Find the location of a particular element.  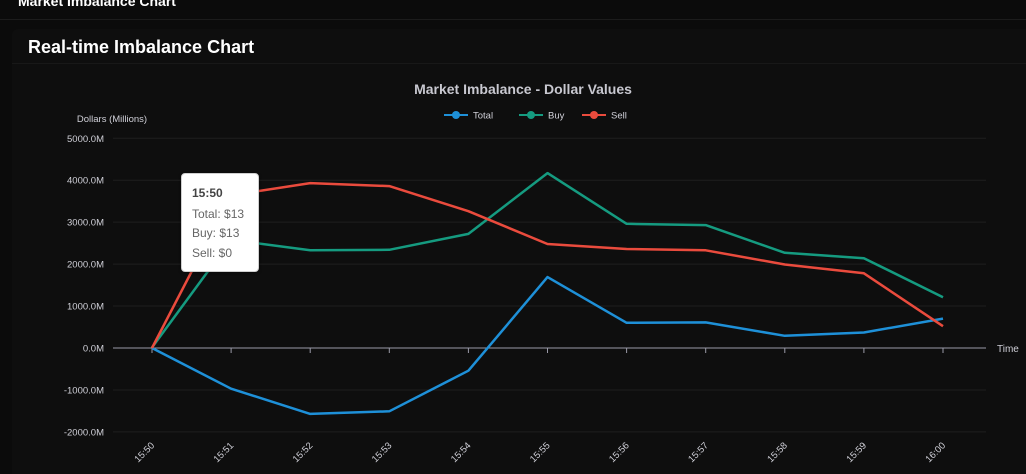

x-tick-label: 15:59 is located at coordinates (856, 452).